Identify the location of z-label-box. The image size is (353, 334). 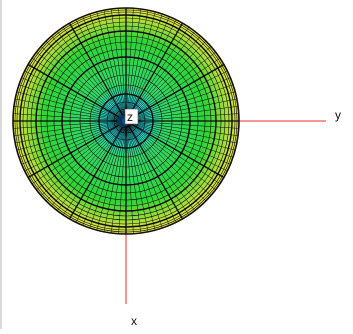
(131, 116).